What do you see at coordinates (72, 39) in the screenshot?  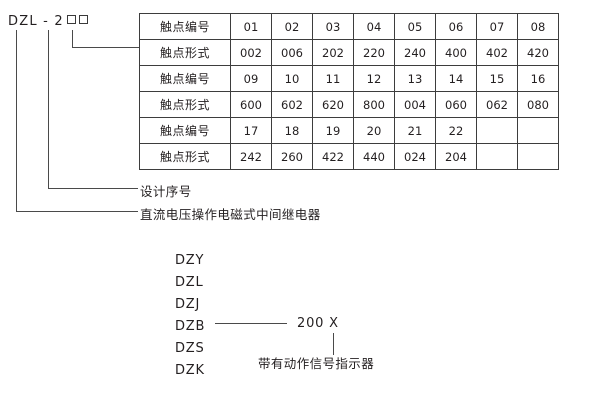 I see `leader-line-3-vertical` at bounding box center [72, 39].